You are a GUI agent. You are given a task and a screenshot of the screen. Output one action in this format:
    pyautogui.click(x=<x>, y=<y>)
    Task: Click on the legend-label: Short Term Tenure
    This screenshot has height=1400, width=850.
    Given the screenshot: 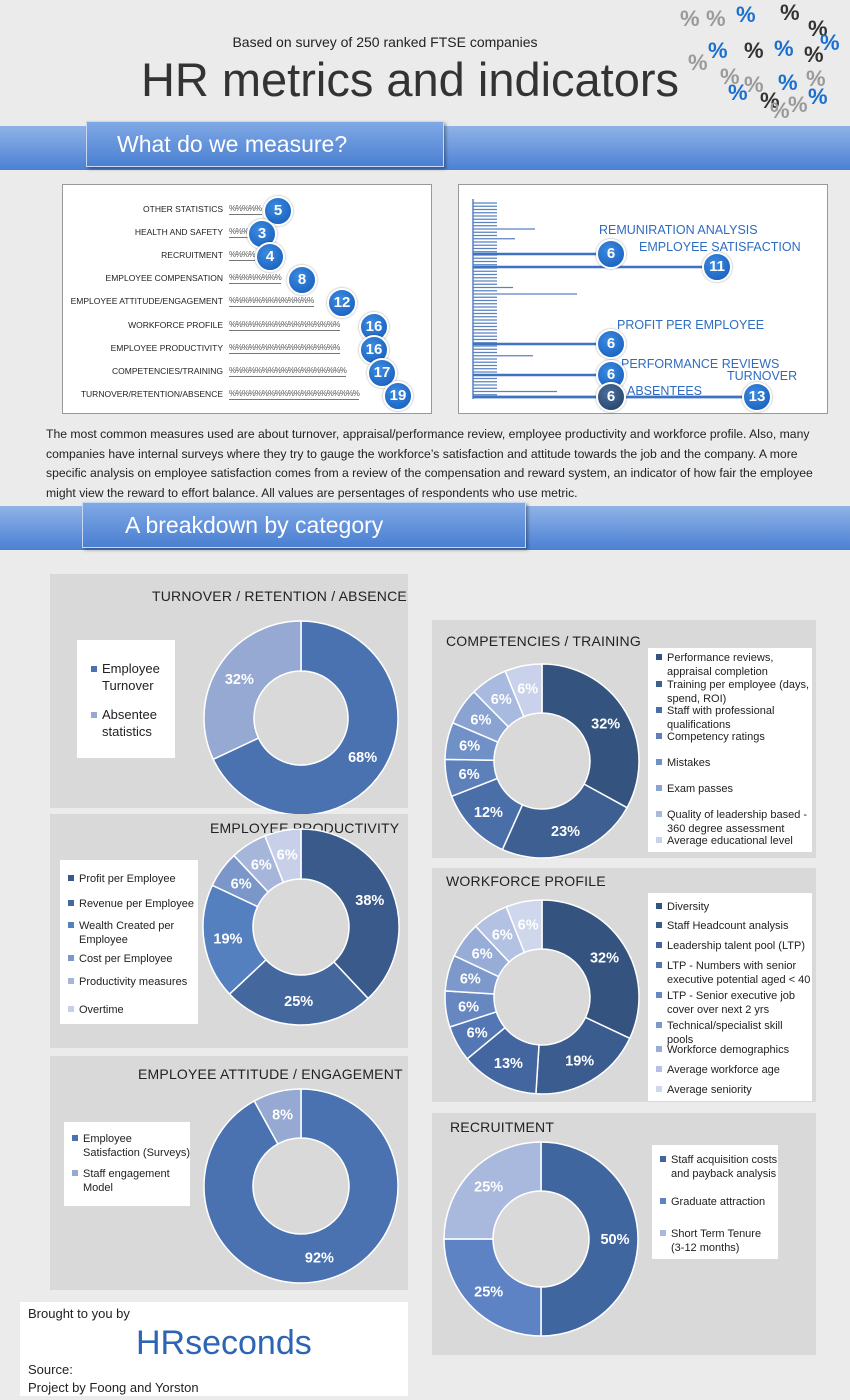 What is the action you would take?
    pyautogui.click(x=716, y=1234)
    